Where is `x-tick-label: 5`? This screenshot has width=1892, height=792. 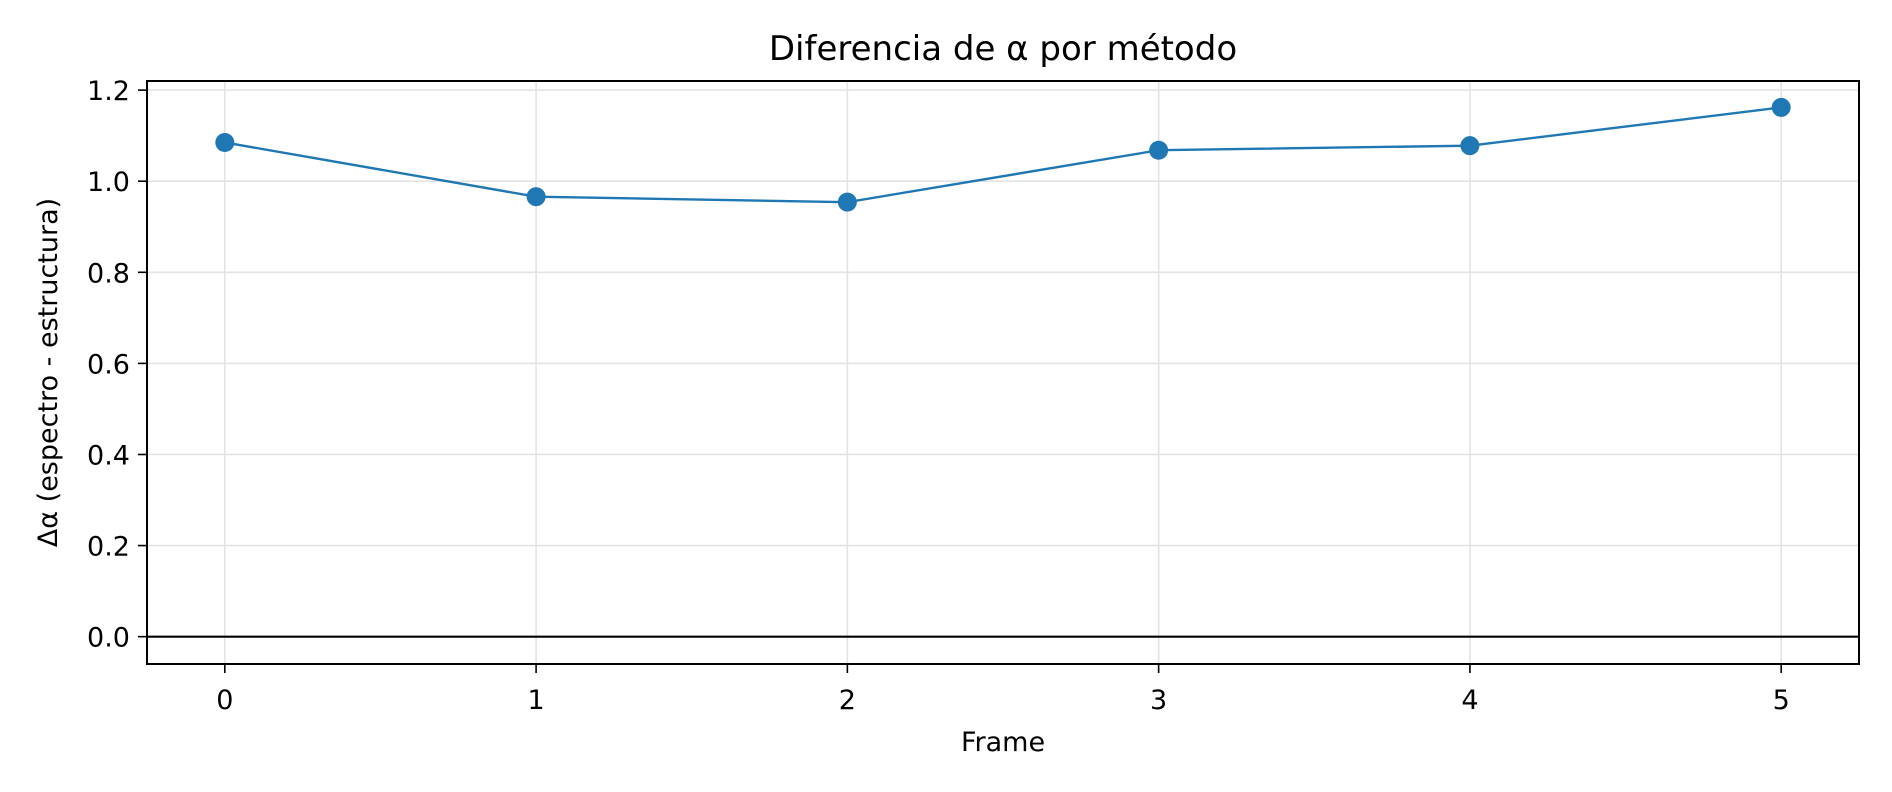 x-tick-label: 5 is located at coordinates (1781, 700).